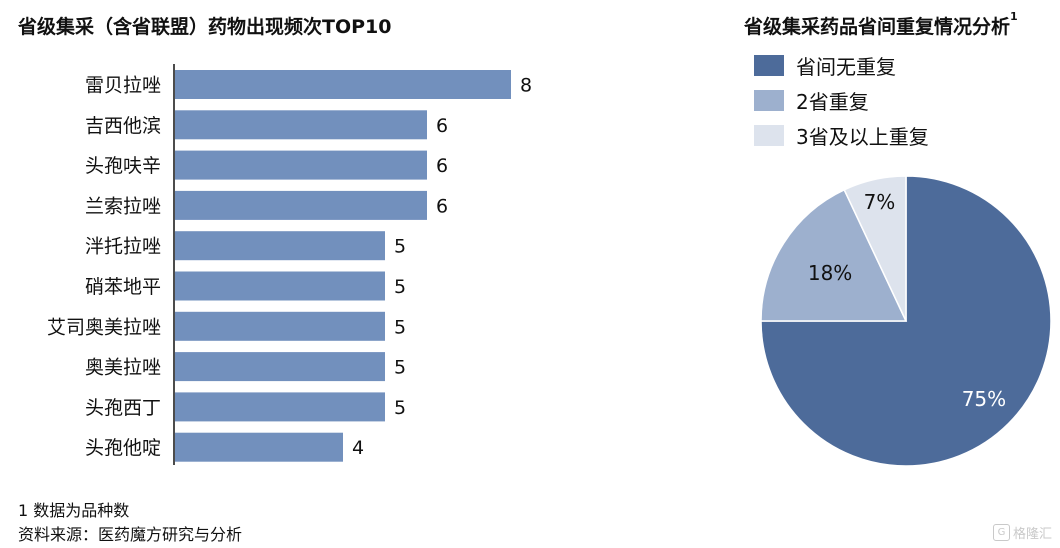 Image resolution: width=1060 pixels, height=548 pixels. I want to click on pie-legend: 省间无重复 2省重复 3省及以上重复, so click(841, 100).